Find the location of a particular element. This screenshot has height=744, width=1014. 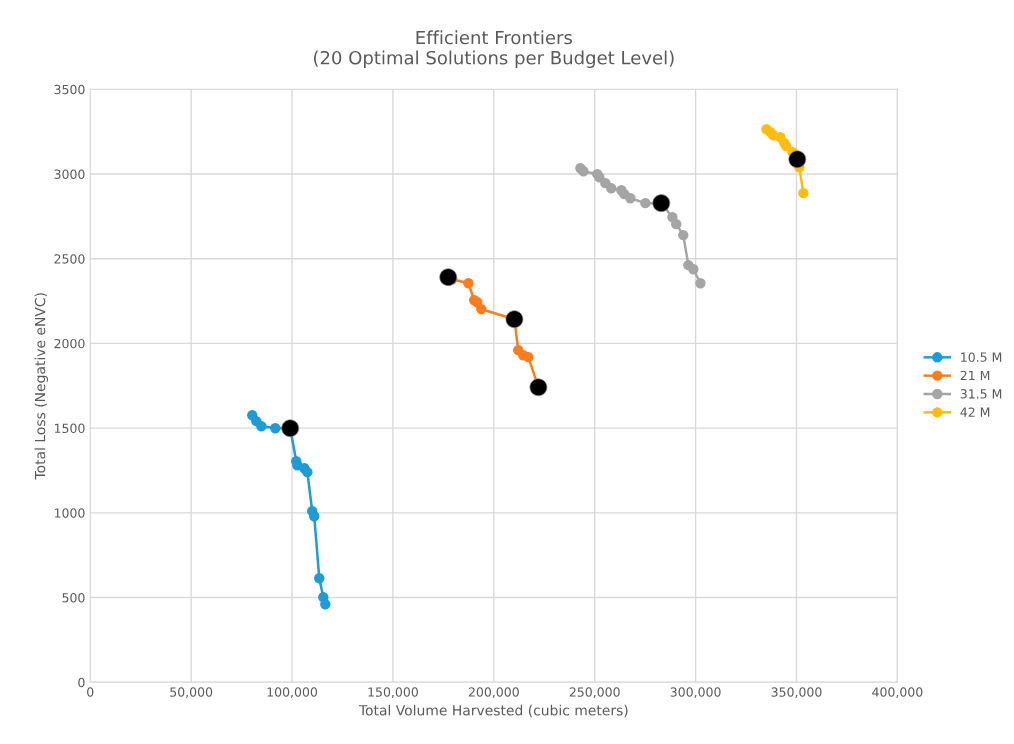

x-tick-label: 0 is located at coordinates (90, 692).